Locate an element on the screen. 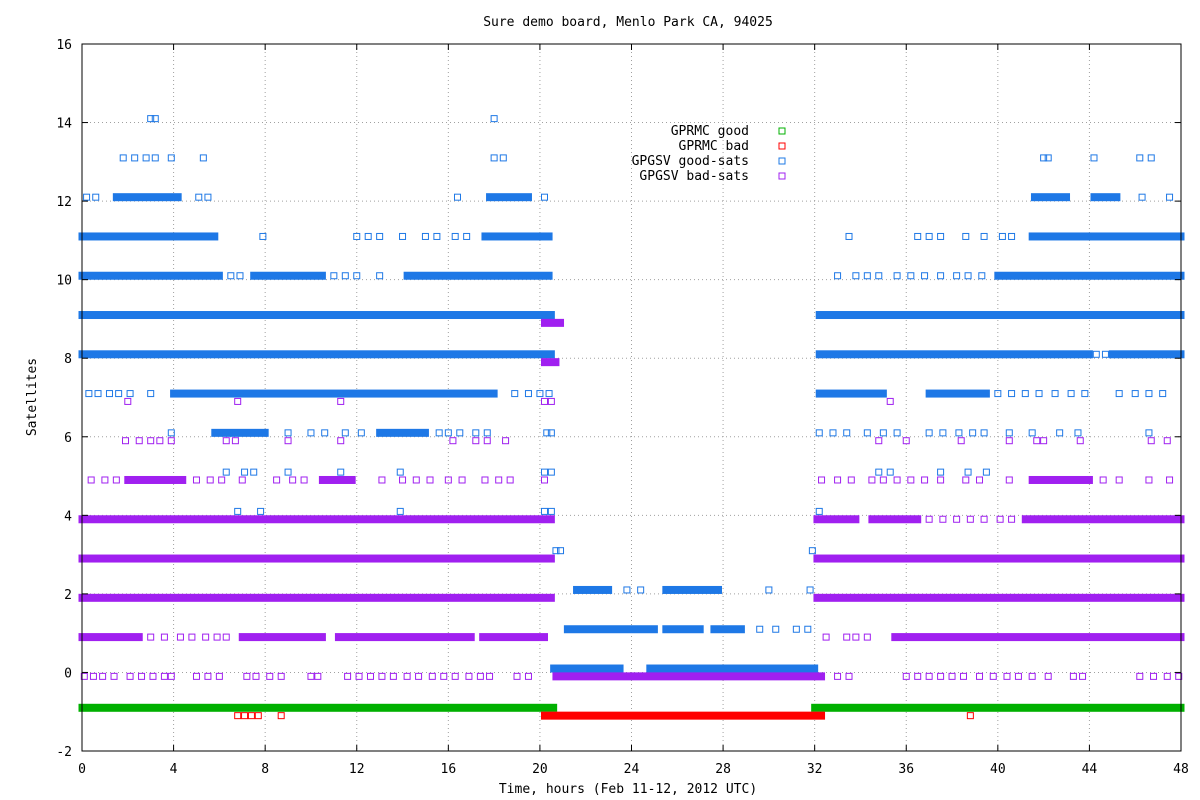 This screenshot has width=1200, height=800. y-tick-label: 0 is located at coordinates (68, 673).